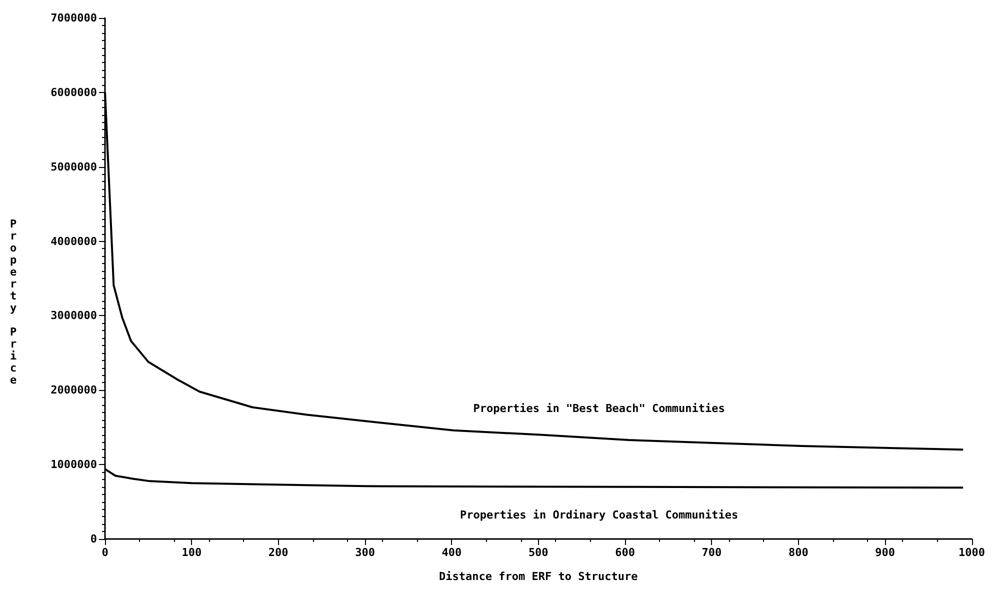 The height and width of the screenshot is (604, 996). I want to click on x-tick-label: 300, so click(365, 552).